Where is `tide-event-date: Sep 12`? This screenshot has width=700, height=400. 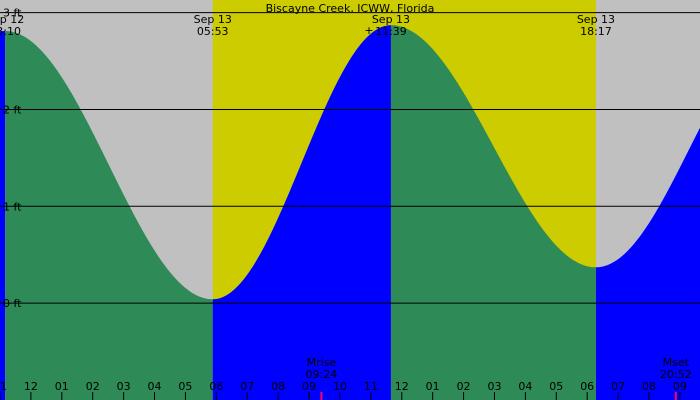 tide-event-date: Sep 12 is located at coordinates (12, 19).